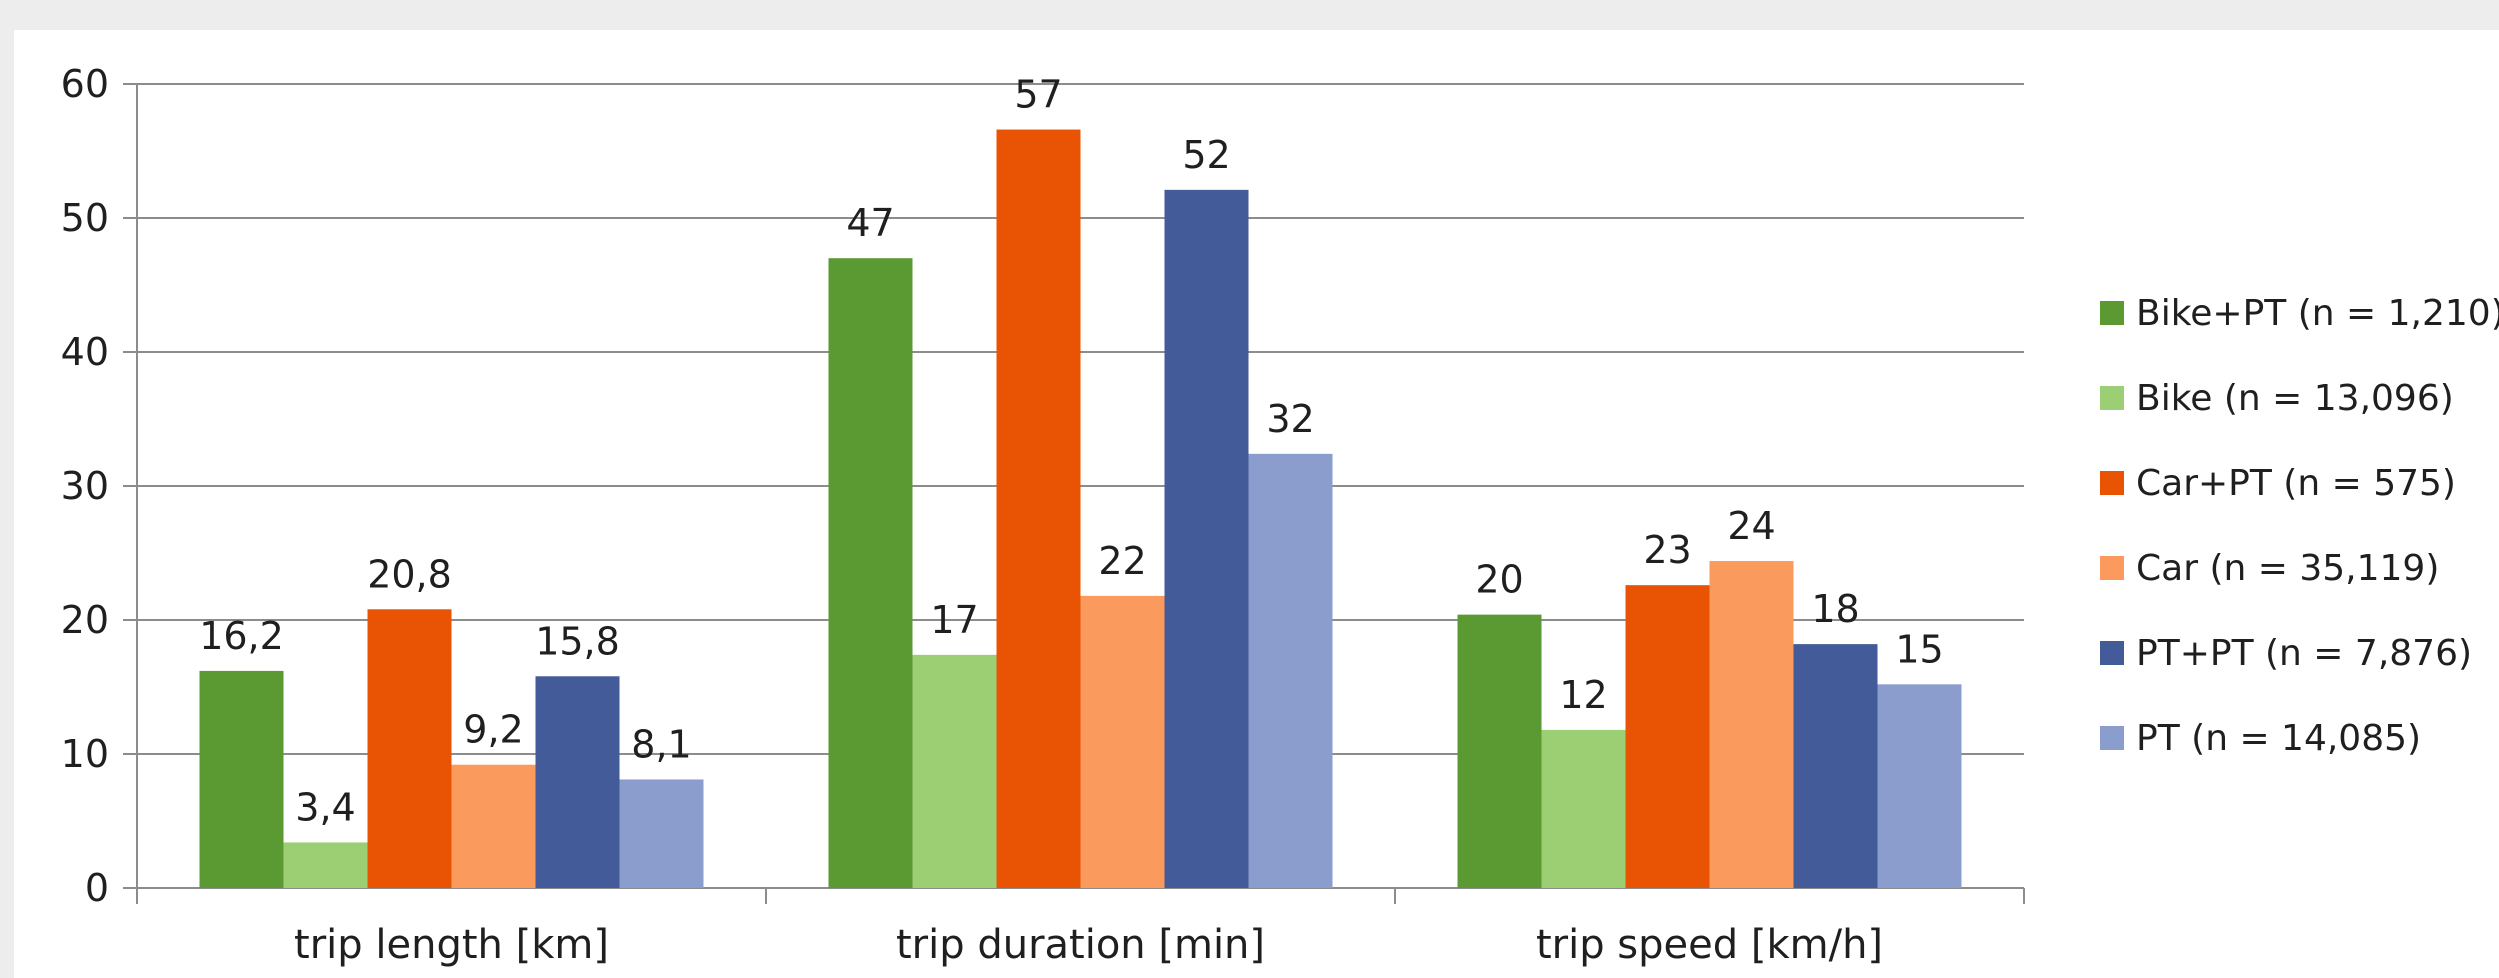 The height and width of the screenshot is (978, 2499). Describe the element at coordinates (97, 888) in the screenshot. I see `y-tick-label: 0` at that location.